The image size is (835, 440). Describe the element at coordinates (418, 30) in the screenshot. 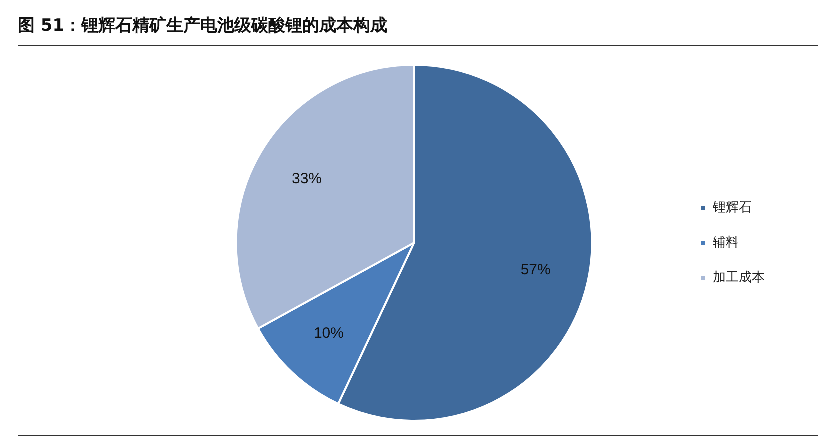

I see `chart-title: 图 51：锂辉石精矿生产电池级碳酸锂的成本构成` at that location.